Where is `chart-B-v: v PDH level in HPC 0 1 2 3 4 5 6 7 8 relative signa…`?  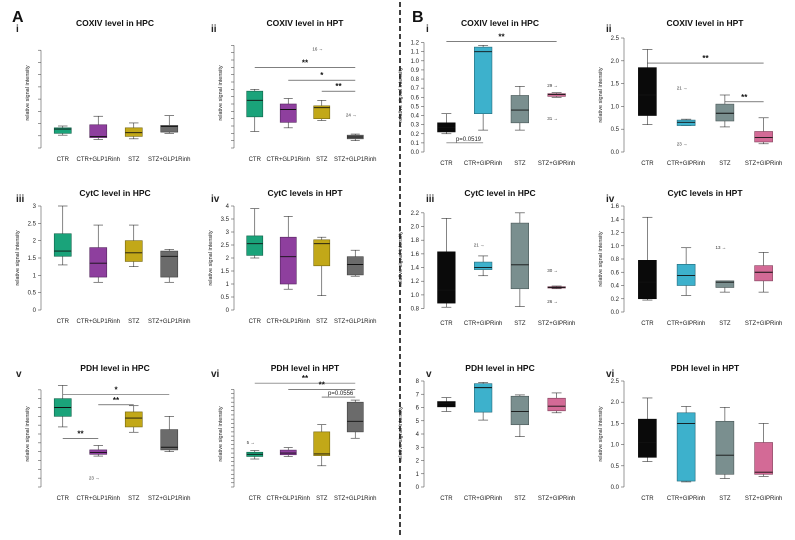
chart-B-v: v PDH level in HPC 0 1 2 3 4 5 6 7 8 relative signa… is located at coordinates (486, 432).